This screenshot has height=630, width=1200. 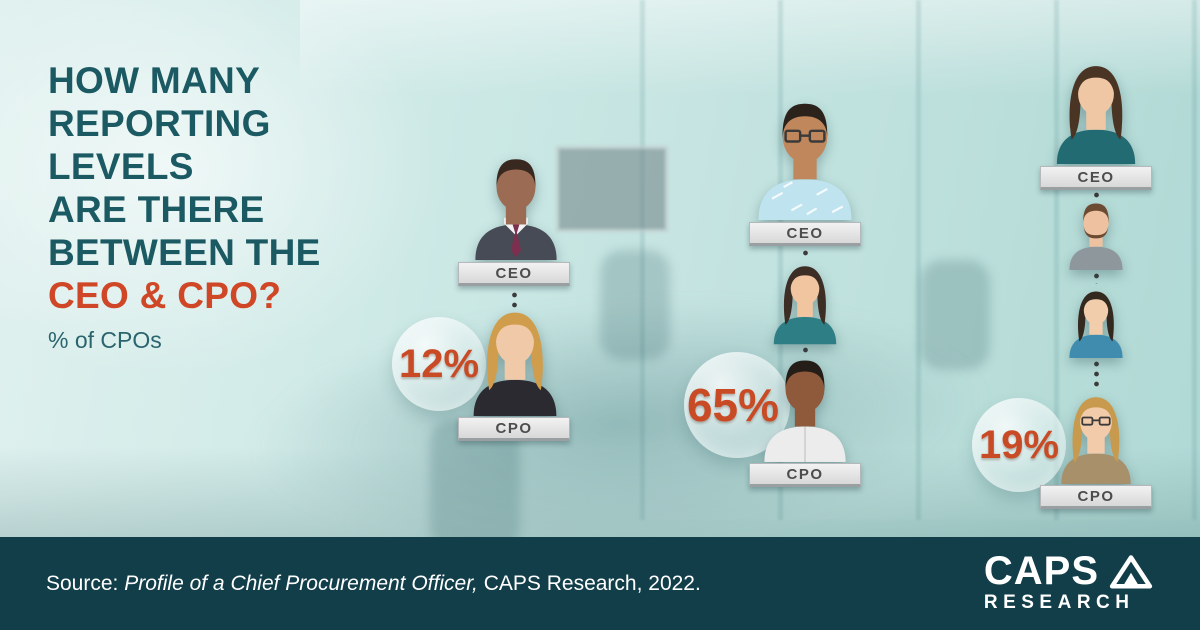 What do you see at coordinates (515, 360) in the screenshot?
I see `cpo-avatar-female-blonde` at bounding box center [515, 360].